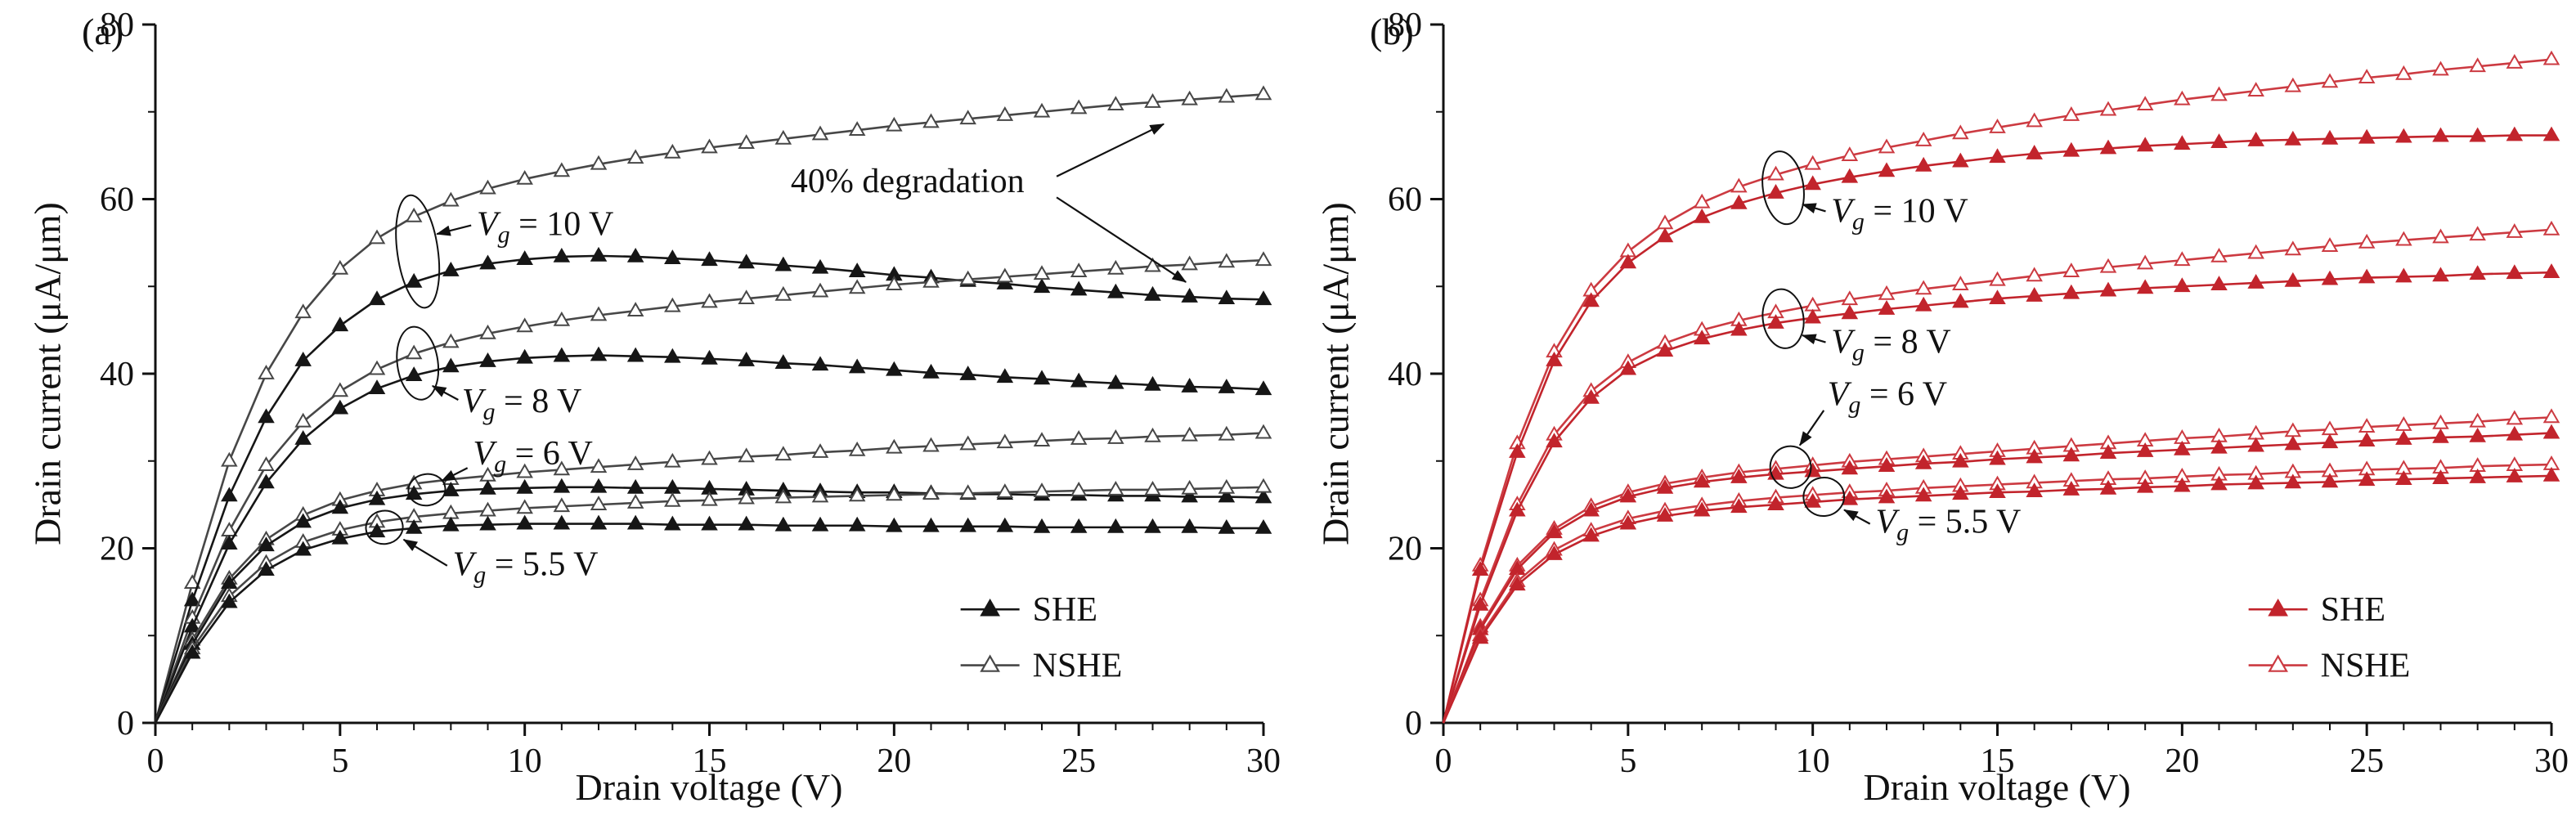 Image resolution: width=2576 pixels, height=821 pixels. I want to click on panel-a-label: (a), so click(103, 31).